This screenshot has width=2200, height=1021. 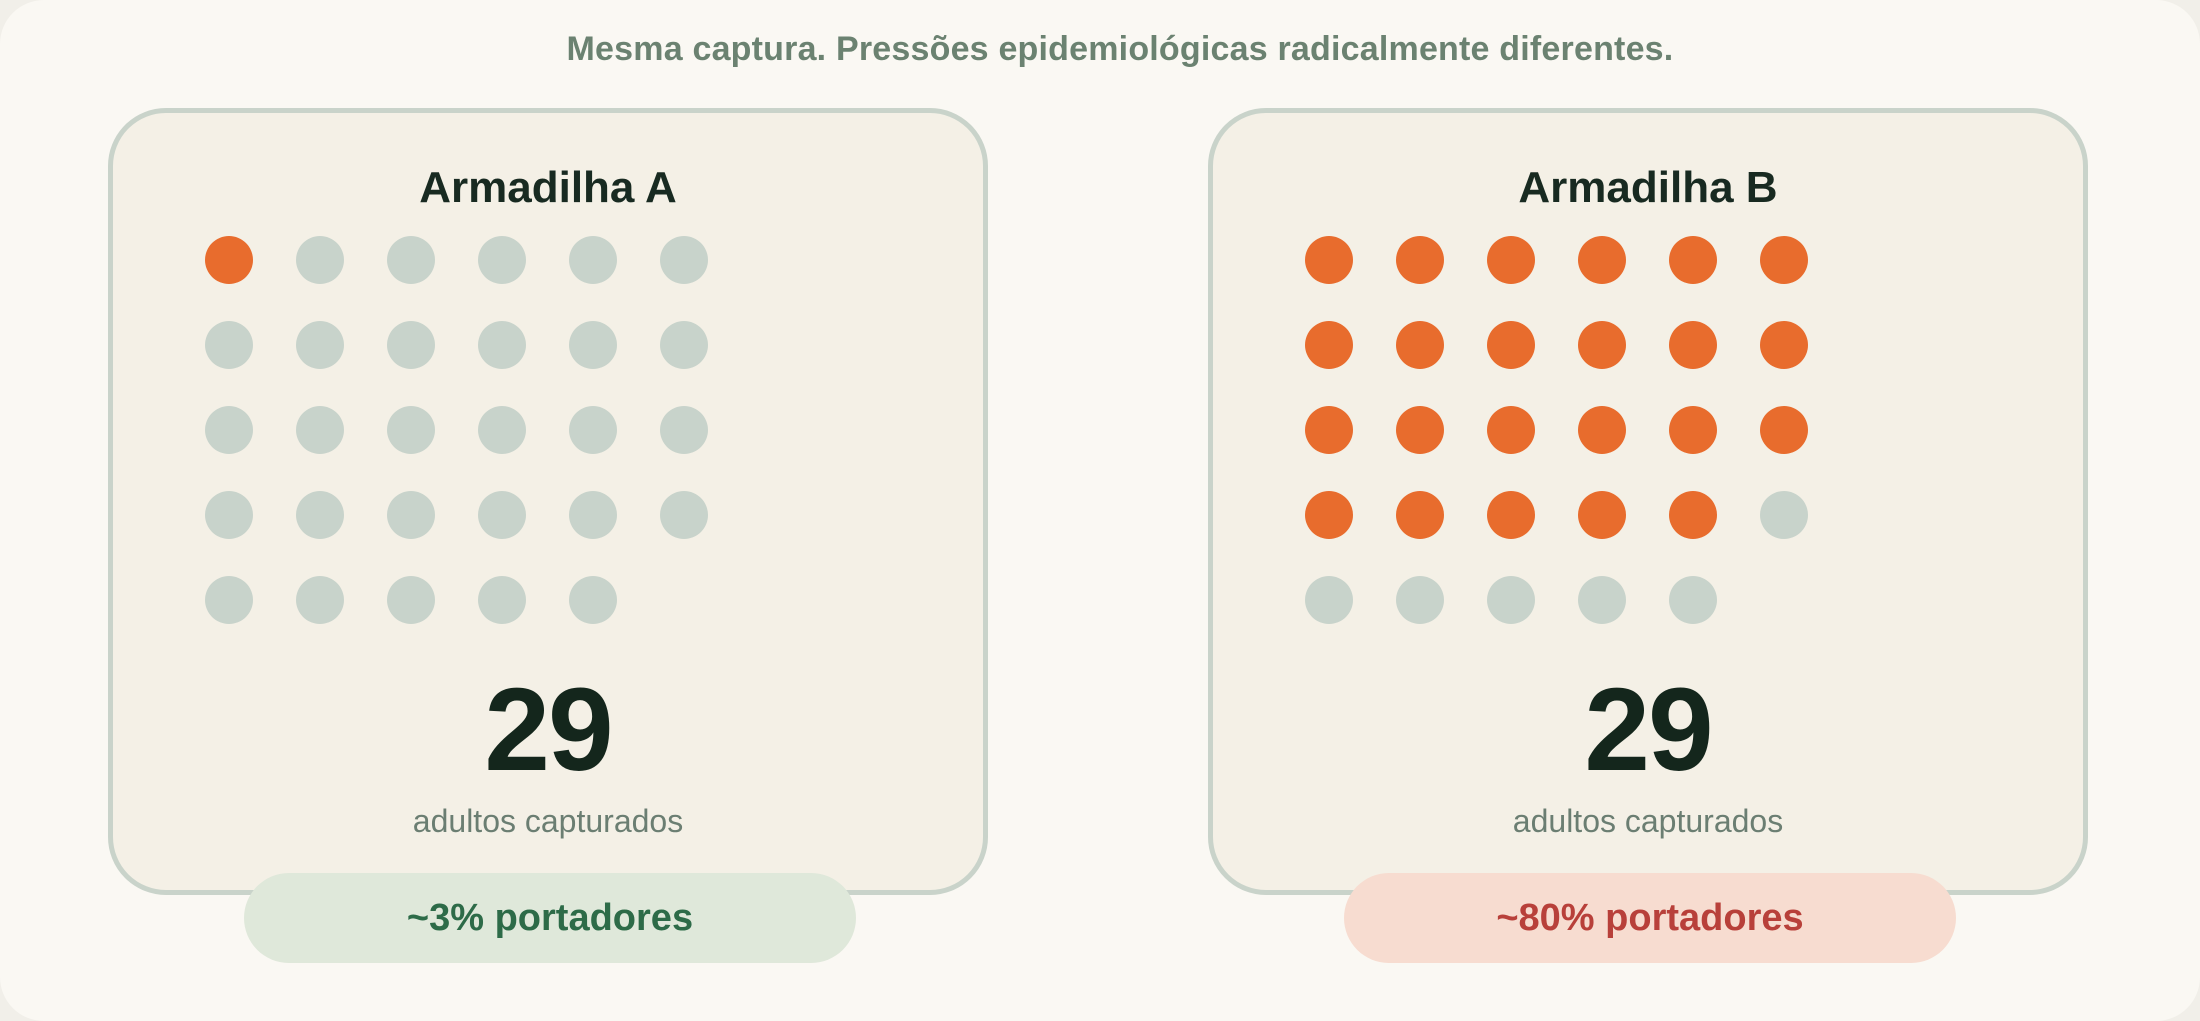 I want to click on trap-b-count: 29, so click(x=1648, y=730).